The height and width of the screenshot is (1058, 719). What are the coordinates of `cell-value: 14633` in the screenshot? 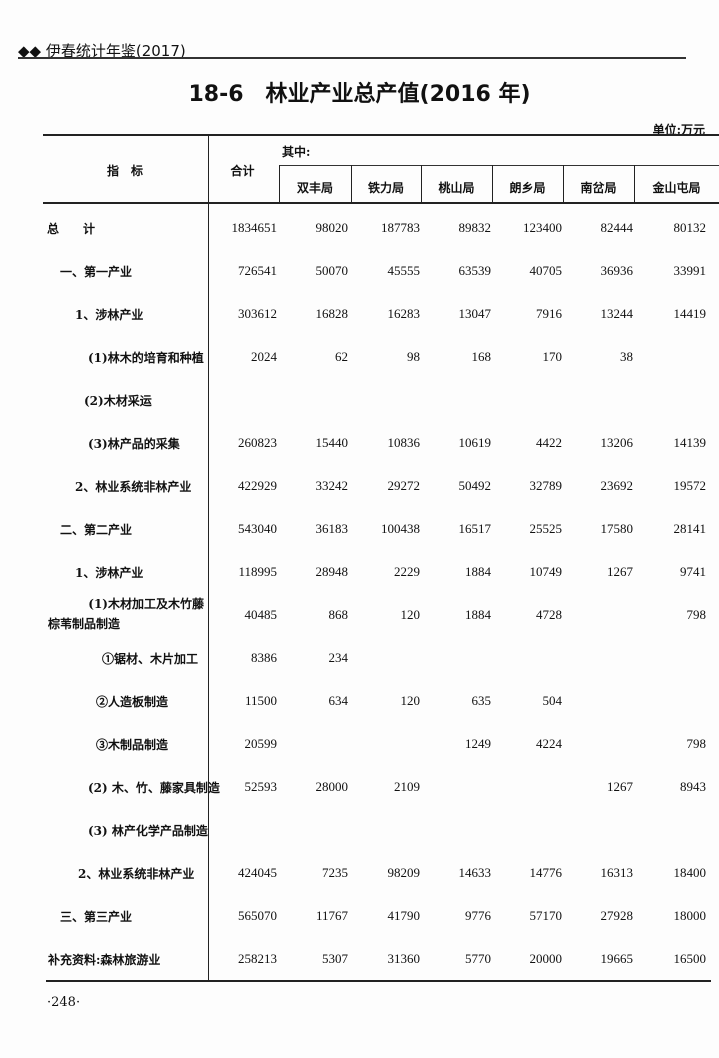 It's located at (475, 872).